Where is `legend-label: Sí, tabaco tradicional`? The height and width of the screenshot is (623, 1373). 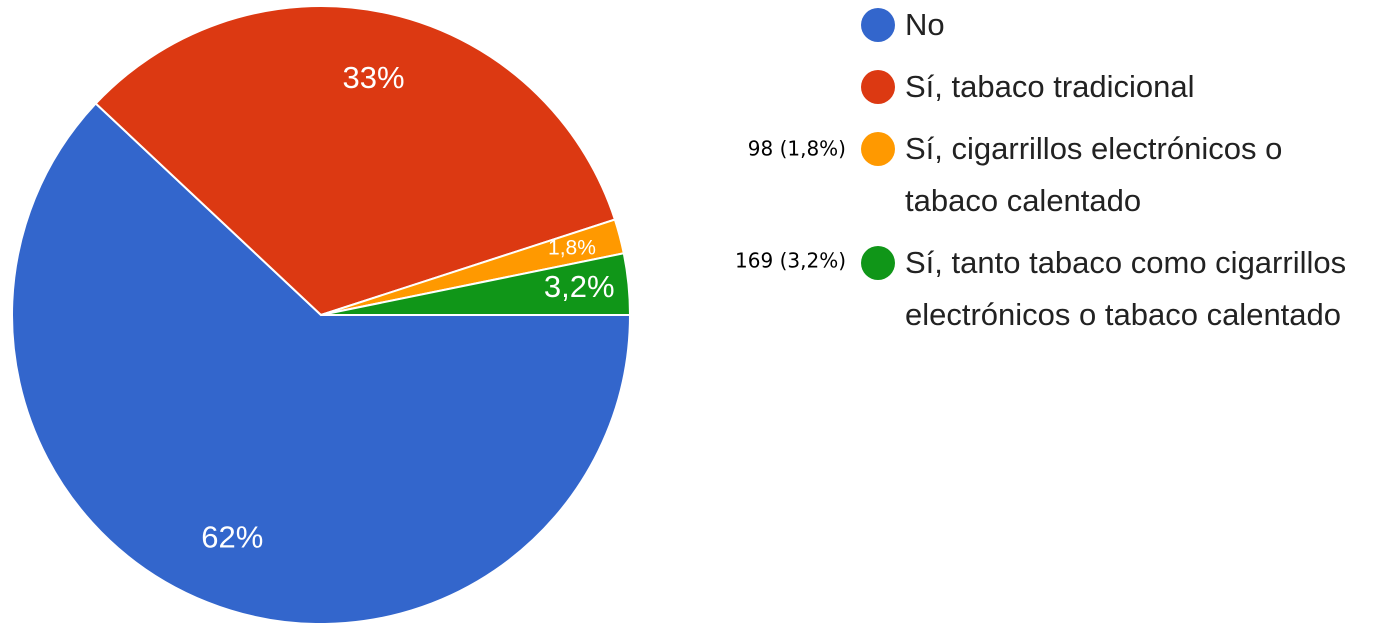 legend-label: Sí, tabaco tradicional is located at coordinates (1050, 86).